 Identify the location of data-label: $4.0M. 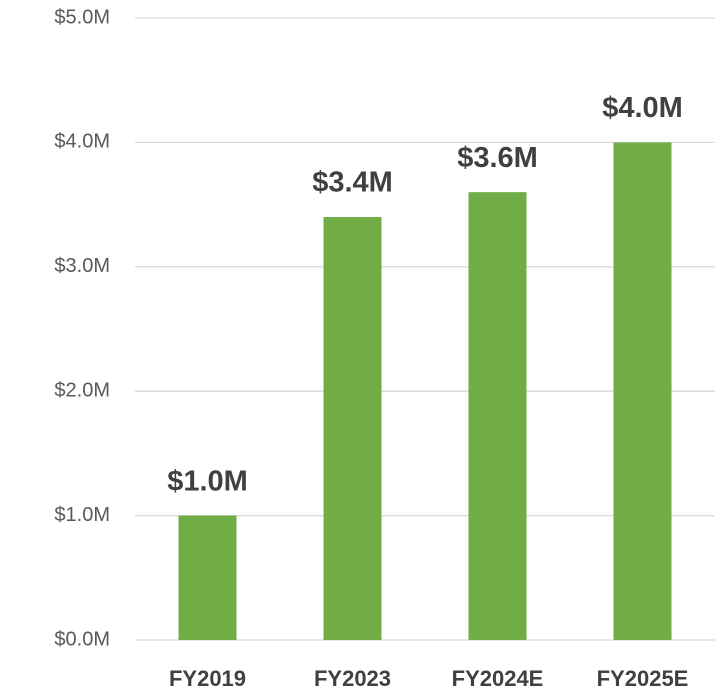
(642, 108).